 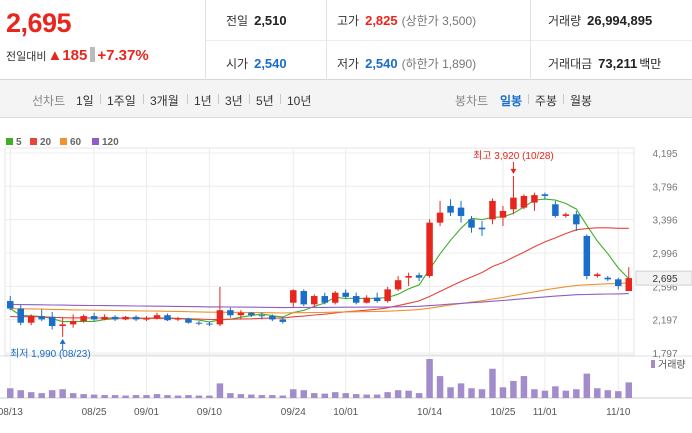 I want to click on current-price: 2,695, so click(x=39, y=23).